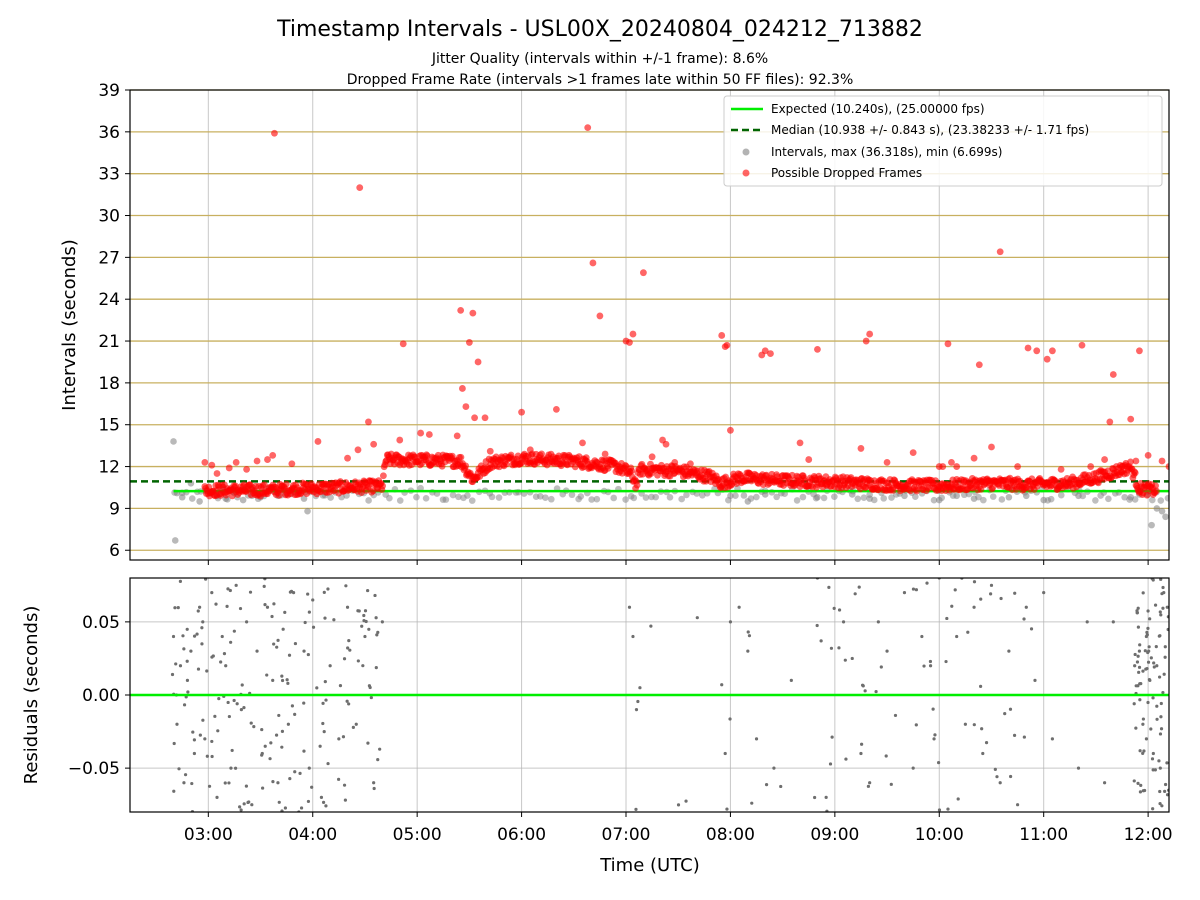 Image resolution: width=1200 pixels, height=900 pixels. I want to click on residuals-x-tick-label: 08:00, so click(730, 835).